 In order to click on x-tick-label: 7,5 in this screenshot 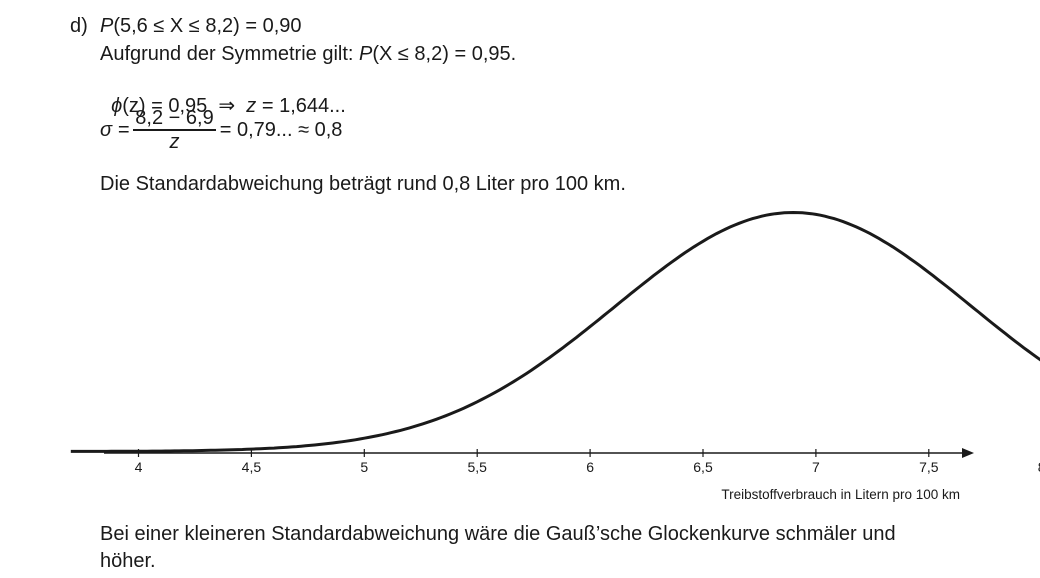, I will do `click(929, 467)`.